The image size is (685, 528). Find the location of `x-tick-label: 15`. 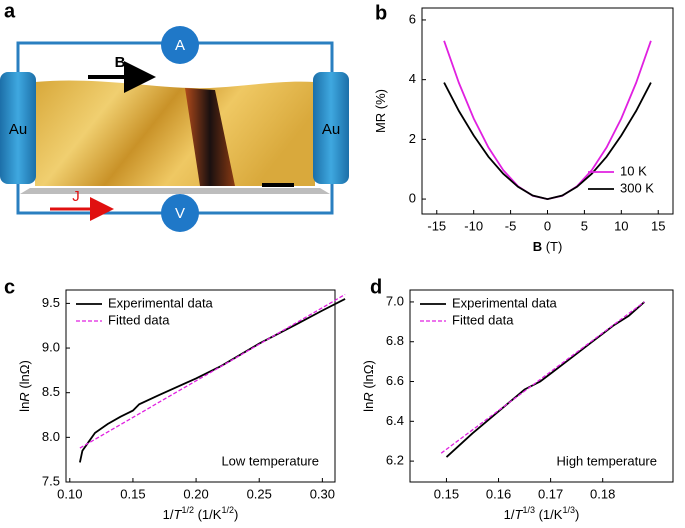

x-tick-label: 15 is located at coordinates (658, 225).